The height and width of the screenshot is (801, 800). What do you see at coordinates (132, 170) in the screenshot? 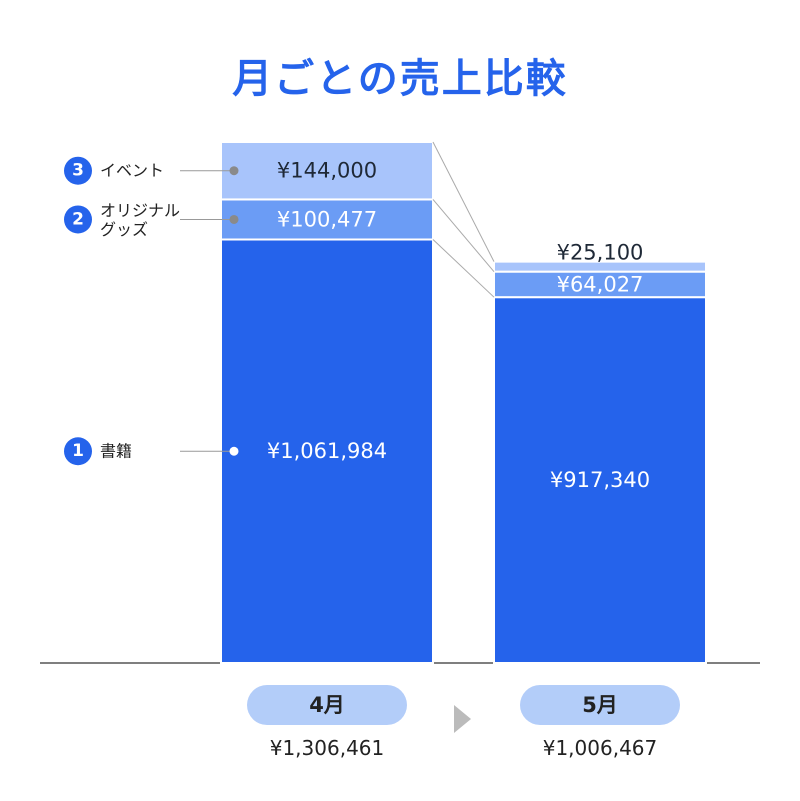
I see `legend-label: イベント` at bounding box center [132, 170].